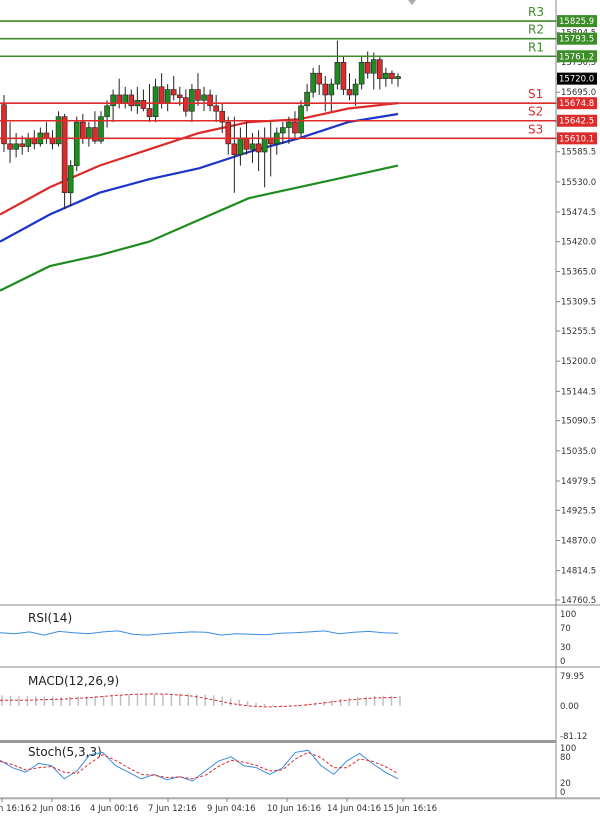 This screenshot has height=823, width=600. I want to click on macd-tick-label: 79.95, so click(572, 677).